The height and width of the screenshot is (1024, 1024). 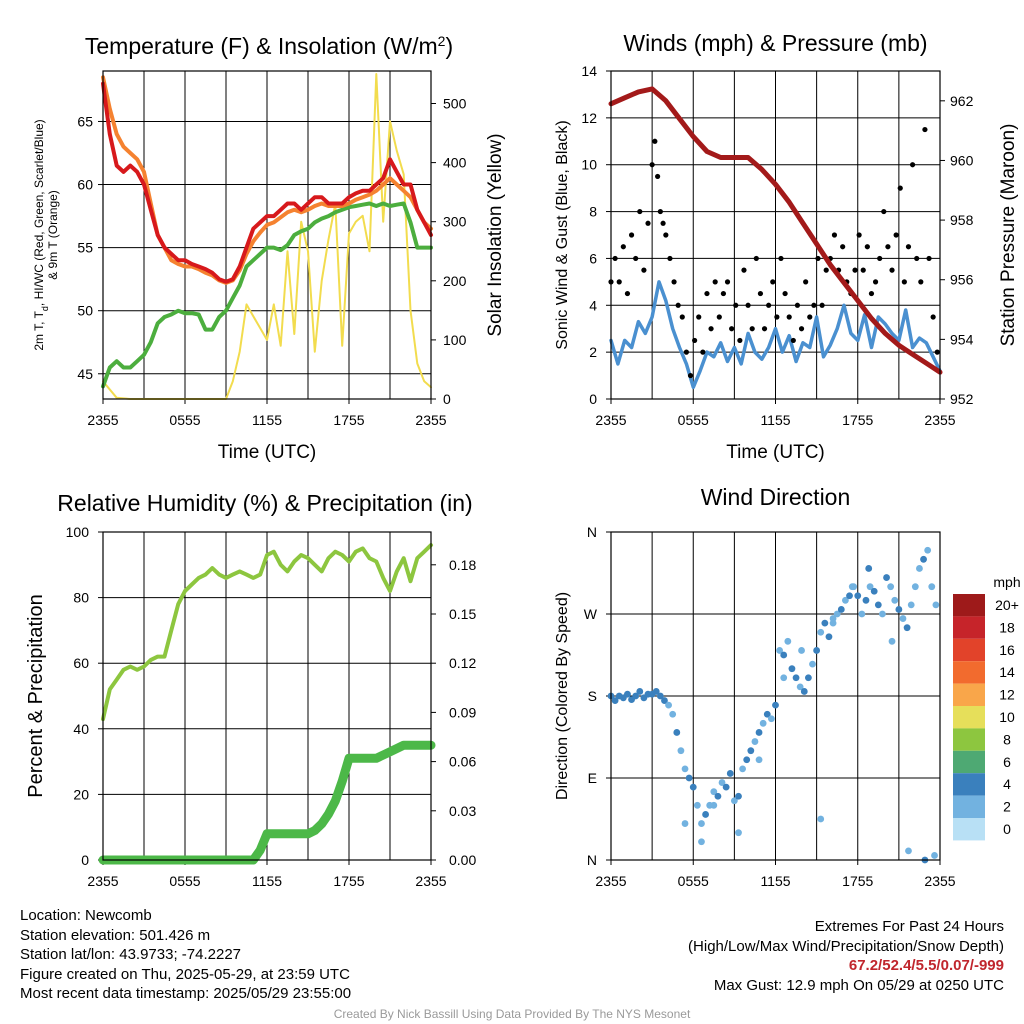 What do you see at coordinates (857, 881) in the screenshot?
I see `x-tick-label: 1755` at bounding box center [857, 881].